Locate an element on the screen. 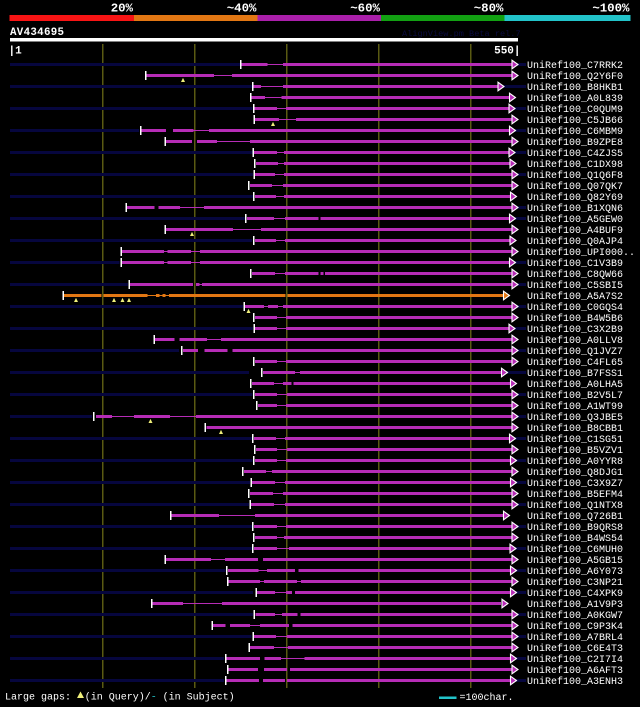 This screenshot has width=640, height=707. svg-text: (in Query)/ is located at coordinates (118, 698).